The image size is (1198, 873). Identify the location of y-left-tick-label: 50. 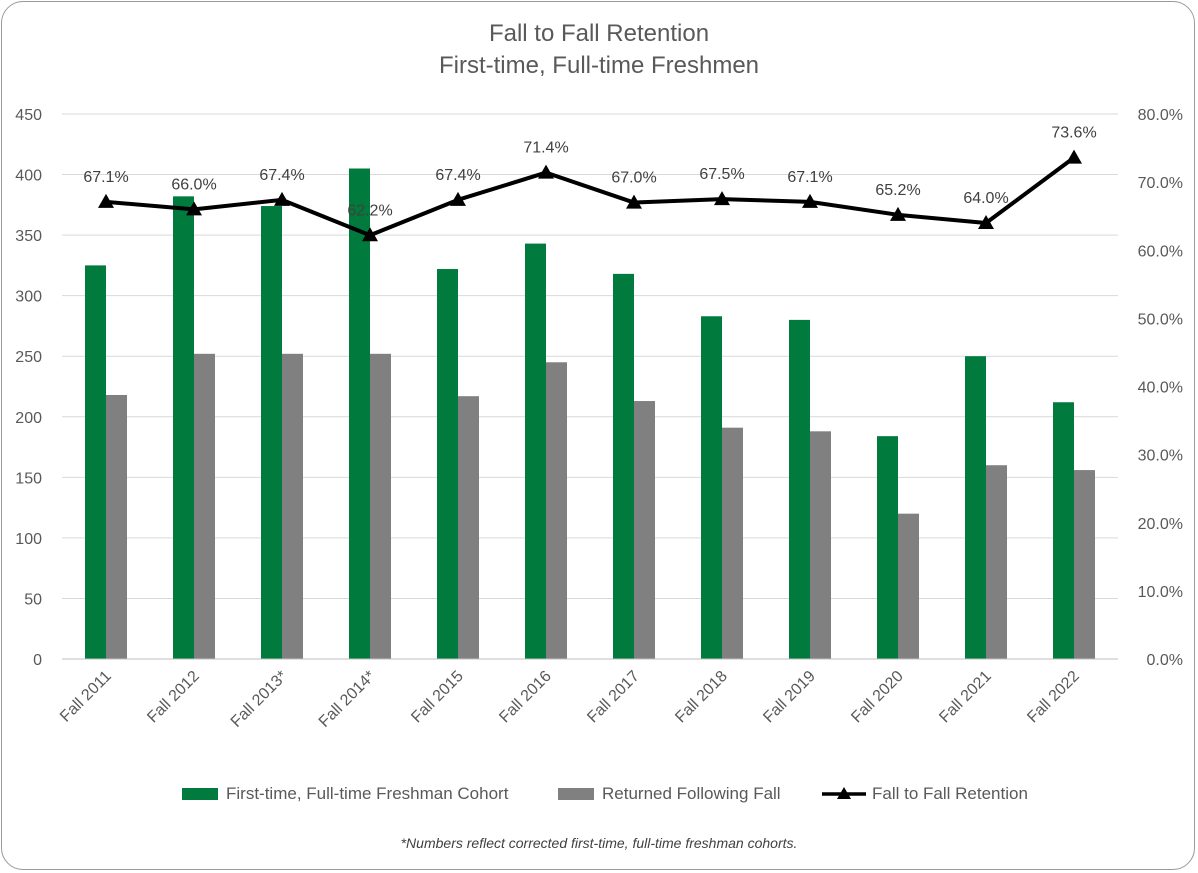
(33, 599).